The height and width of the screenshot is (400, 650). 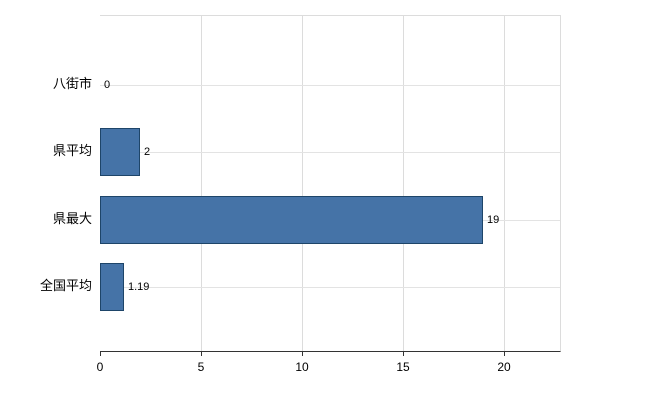 I want to click on bar-県最大, so click(x=291, y=220).